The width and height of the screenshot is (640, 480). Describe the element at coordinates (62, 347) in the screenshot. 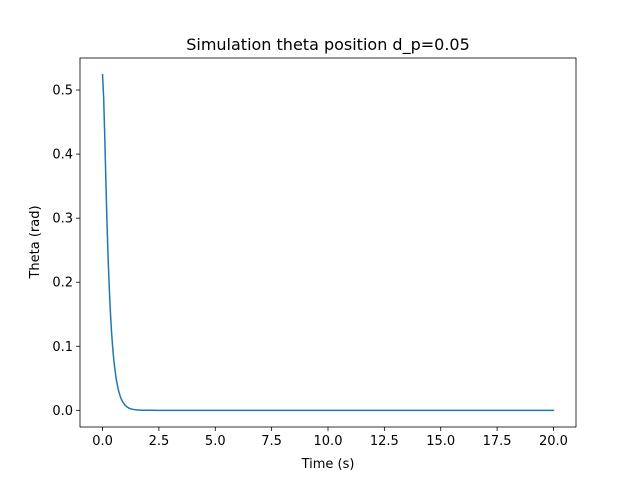

I see `y-tick-label: 0.1` at that location.